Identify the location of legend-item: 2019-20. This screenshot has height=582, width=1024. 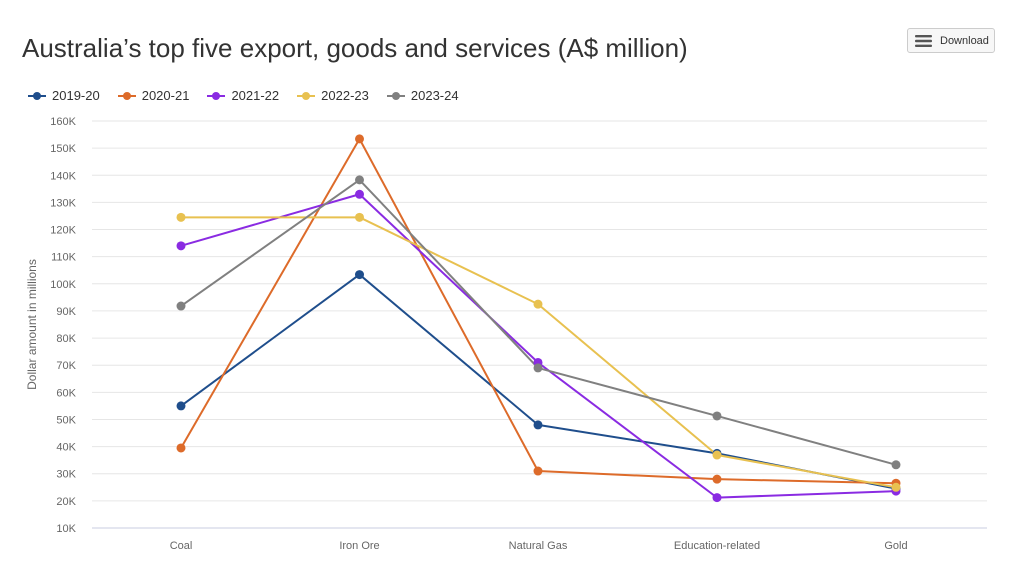
(64, 95).